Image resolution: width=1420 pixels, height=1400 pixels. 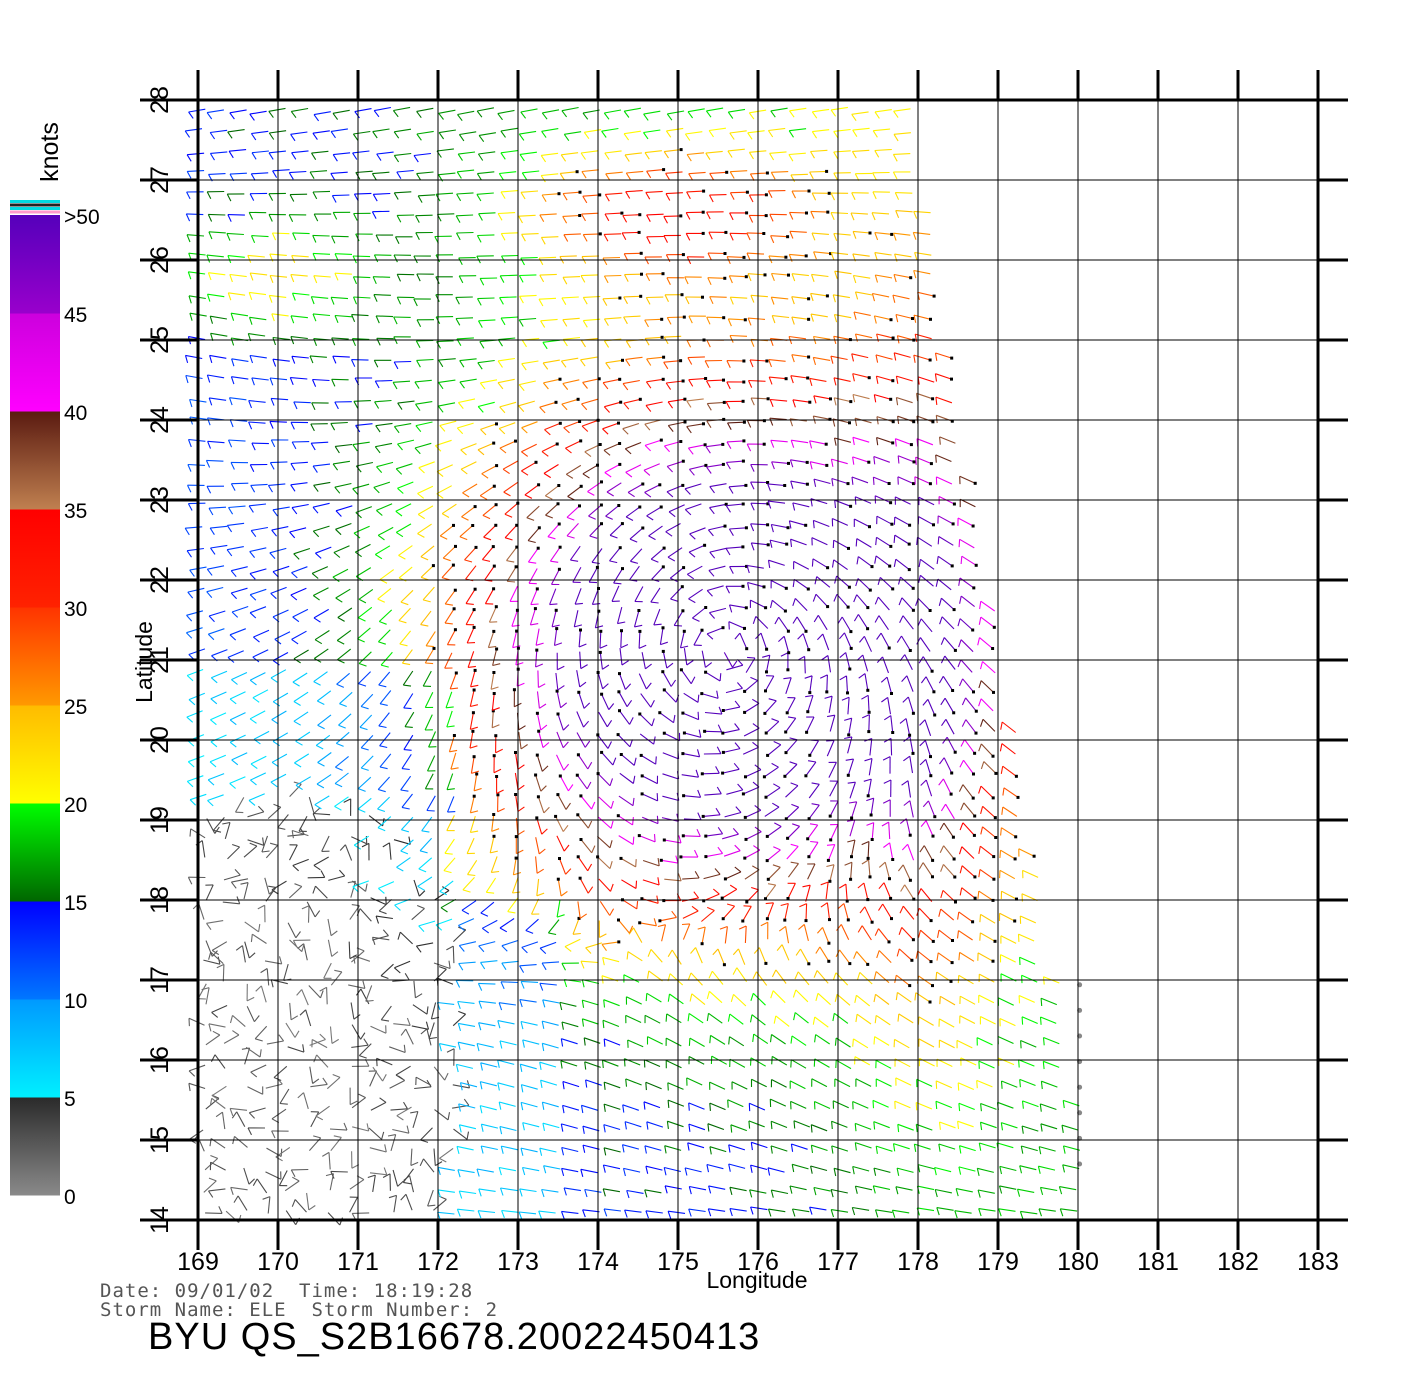 I want to click on colorbar-tick-label: 20, so click(x=75, y=805).